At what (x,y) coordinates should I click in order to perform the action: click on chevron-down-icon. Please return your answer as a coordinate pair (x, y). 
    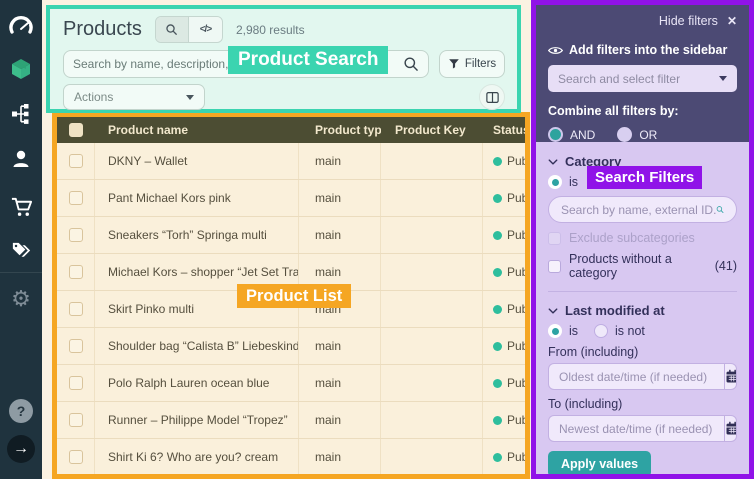
    Looking at the image, I should click on (190, 97).